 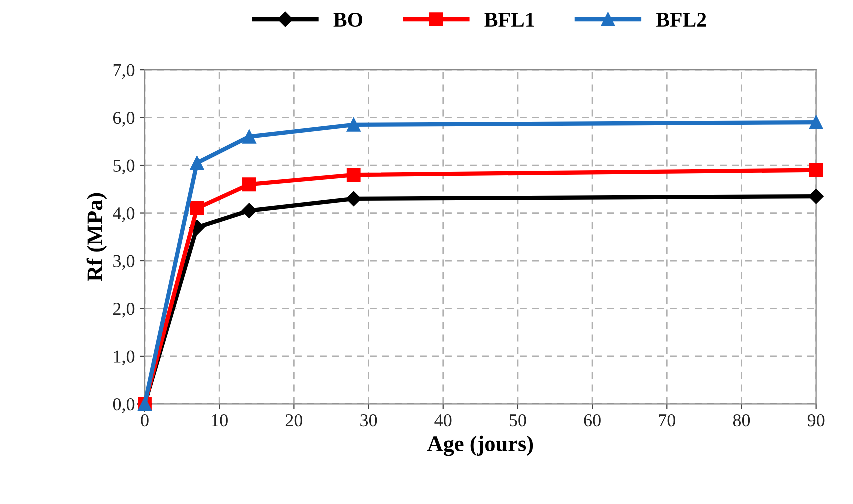 I want to click on x-tick-label: 30, so click(x=369, y=420).